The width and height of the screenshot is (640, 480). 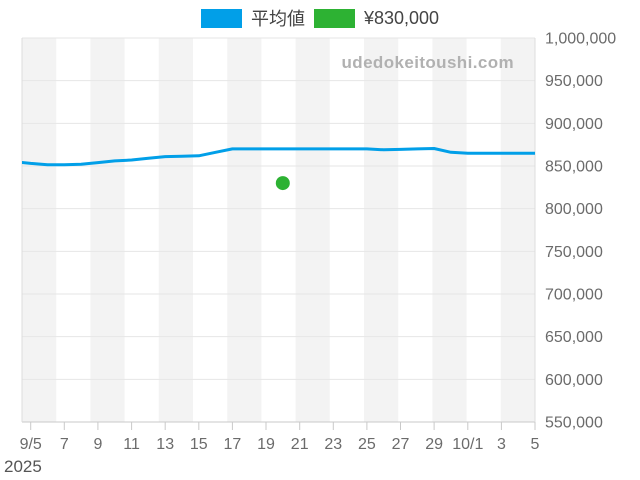 What do you see at coordinates (333, 444) in the screenshot?
I see `x-axis-label: 23` at bounding box center [333, 444].